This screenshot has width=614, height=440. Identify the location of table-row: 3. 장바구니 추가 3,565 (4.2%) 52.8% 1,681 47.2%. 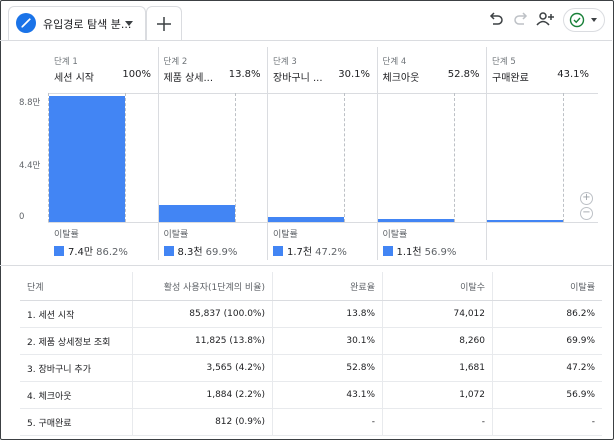
(311, 368).